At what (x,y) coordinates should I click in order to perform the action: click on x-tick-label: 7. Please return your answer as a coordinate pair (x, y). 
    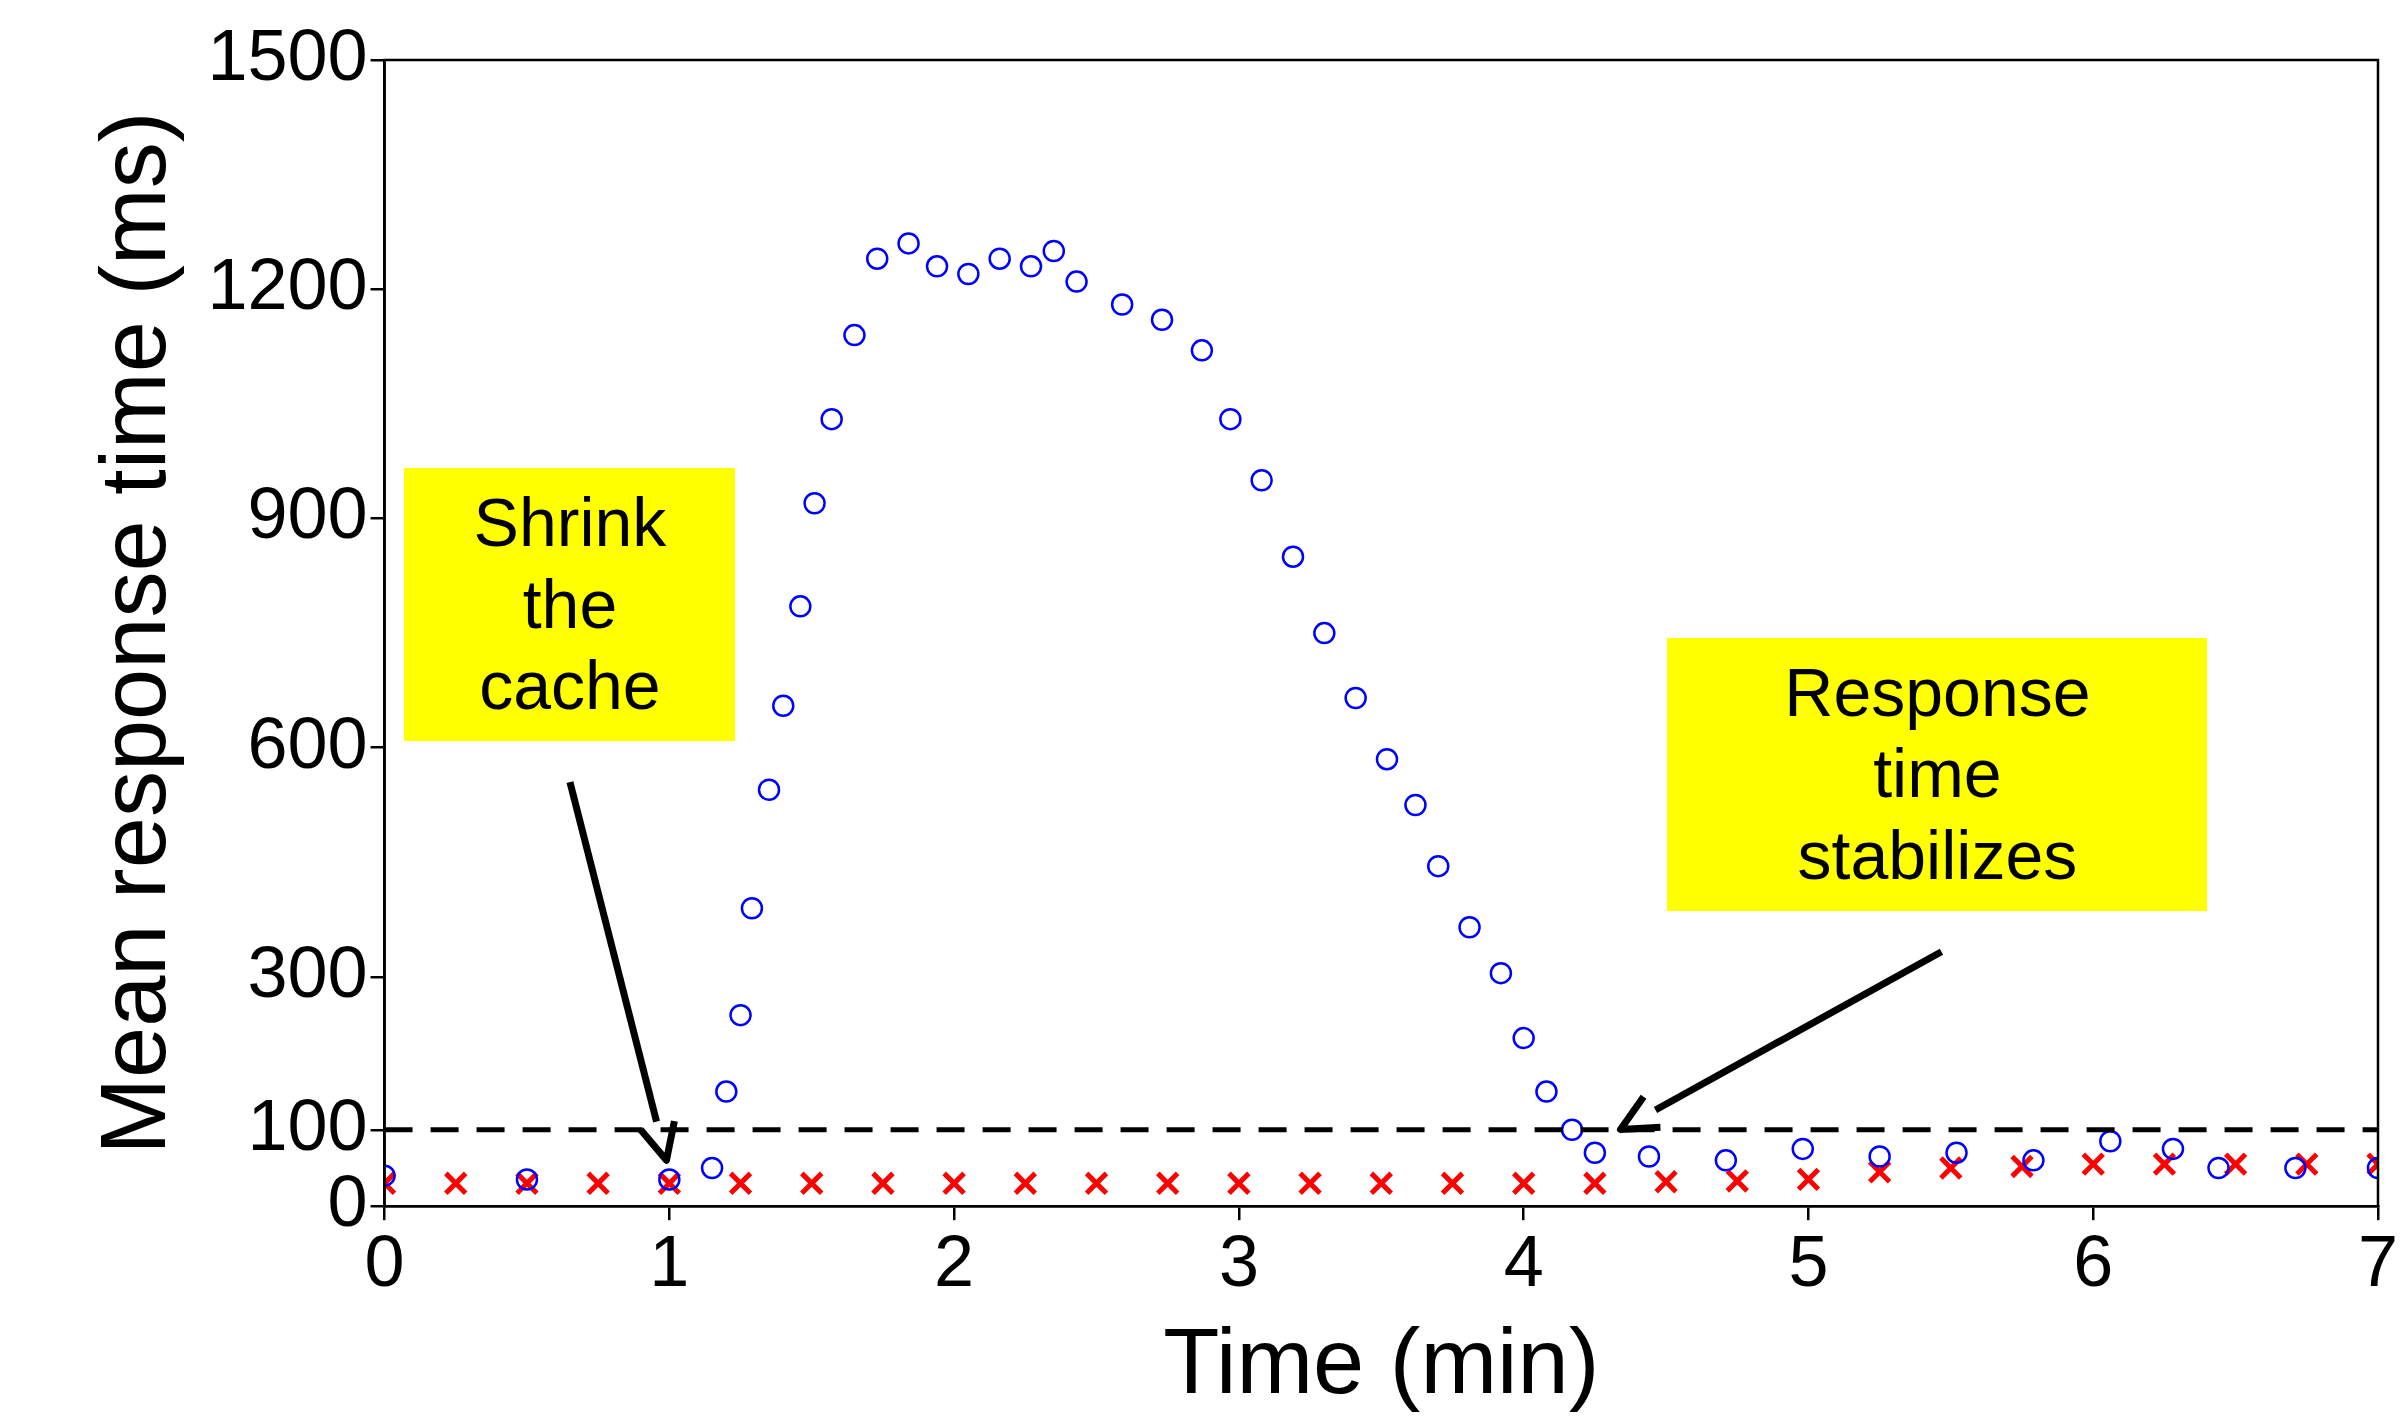
    Looking at the image, I should click on (2378, 1261).